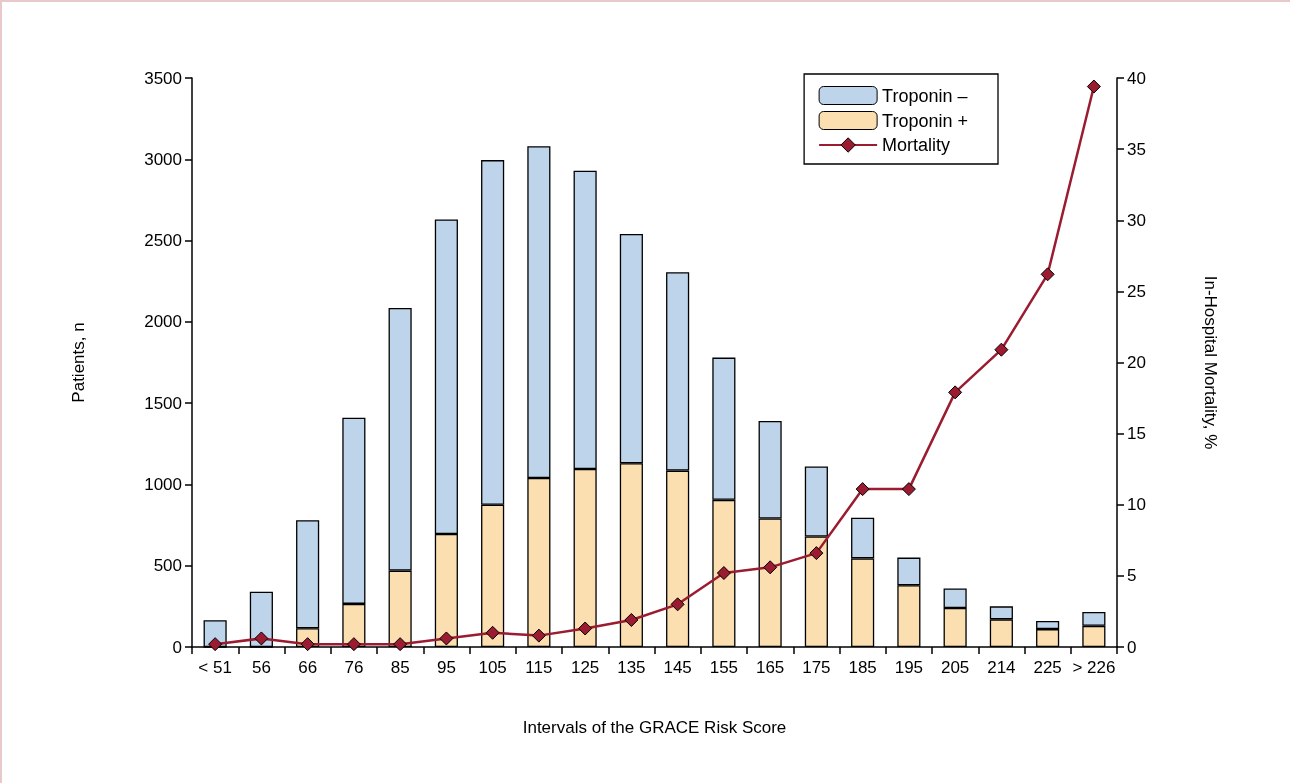 Image resolution: width=1290 pixels, height=783 pixels. Describe the element at coordinates (163, 322) in the screenshot. I see `y-tick-label: 2000` at that location.